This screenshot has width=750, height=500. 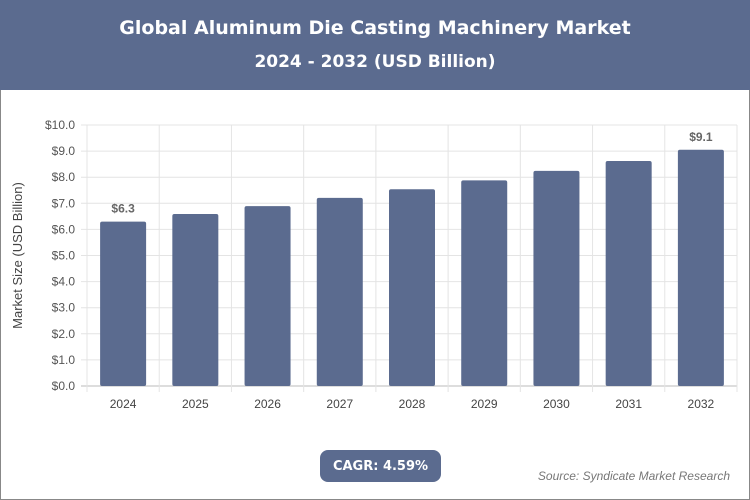 I want to click on bar-2028, so click(x=412, y=287).